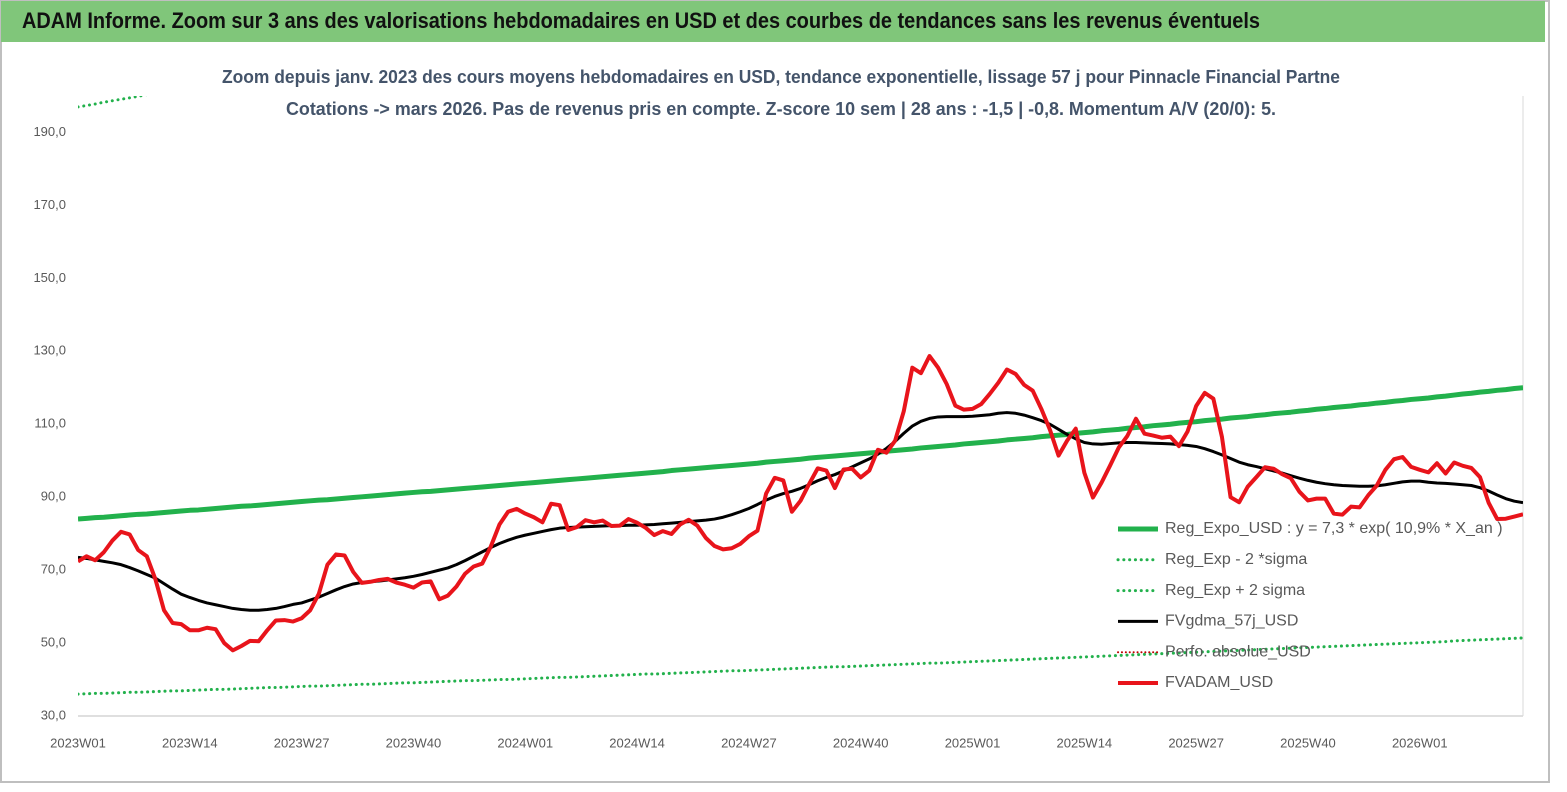 The height and width of the screenshot is (792, 1567). I want to click on x-tick-label: 2023W27, so click(302, 742).